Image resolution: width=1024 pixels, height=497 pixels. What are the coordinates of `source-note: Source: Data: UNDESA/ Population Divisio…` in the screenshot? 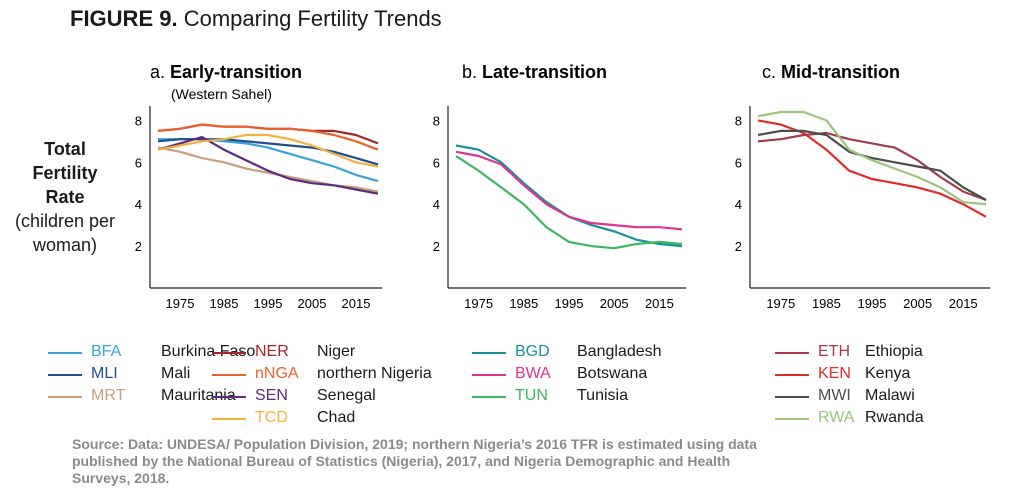 It's located at (414, 461).